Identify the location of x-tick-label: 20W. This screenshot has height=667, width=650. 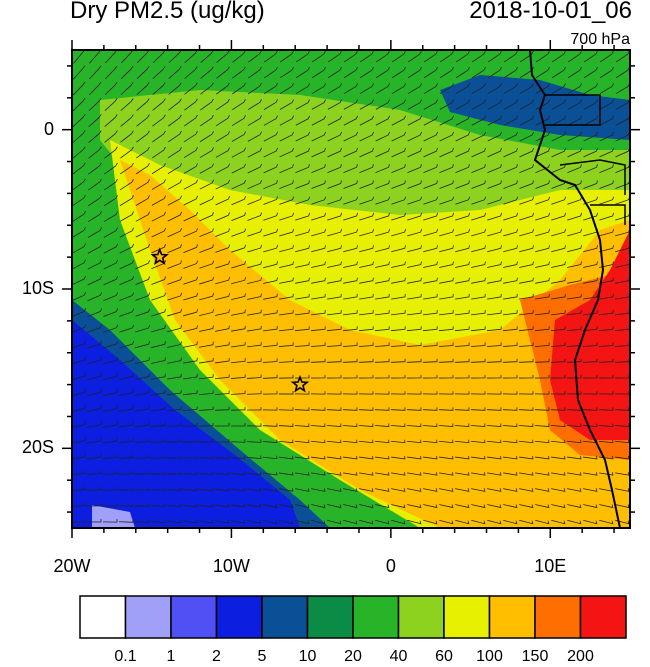
(72, 566).